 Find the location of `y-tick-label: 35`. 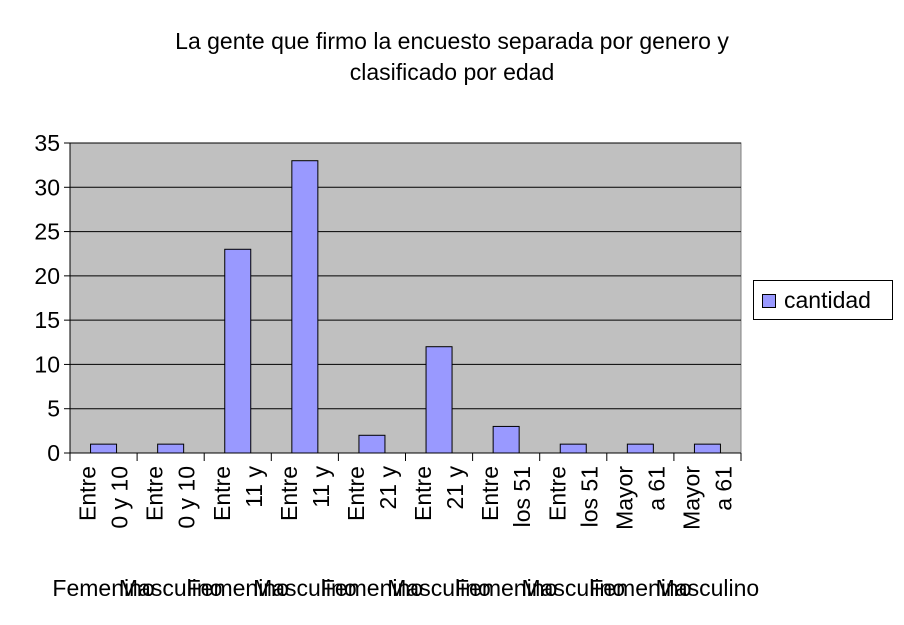

y-tick-label: 35 is located at coordinates (47, 143).